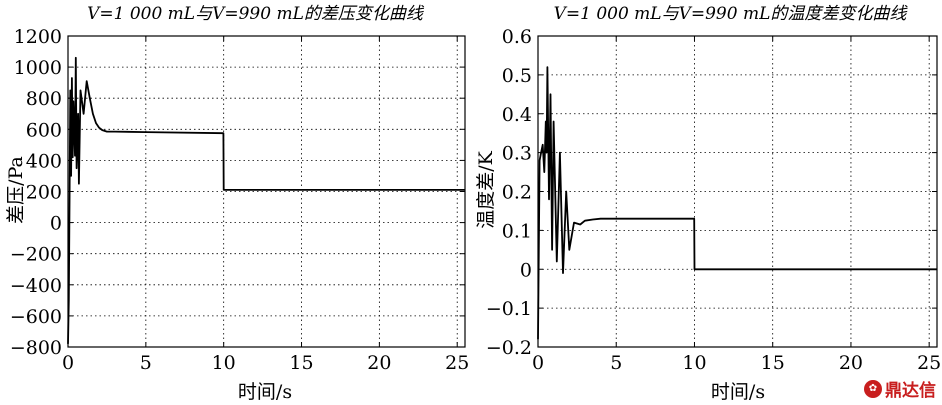  I want to click on chart-title: V=1 000 mL与V=990 mL的温度差变化曲线, so click(731, 14).